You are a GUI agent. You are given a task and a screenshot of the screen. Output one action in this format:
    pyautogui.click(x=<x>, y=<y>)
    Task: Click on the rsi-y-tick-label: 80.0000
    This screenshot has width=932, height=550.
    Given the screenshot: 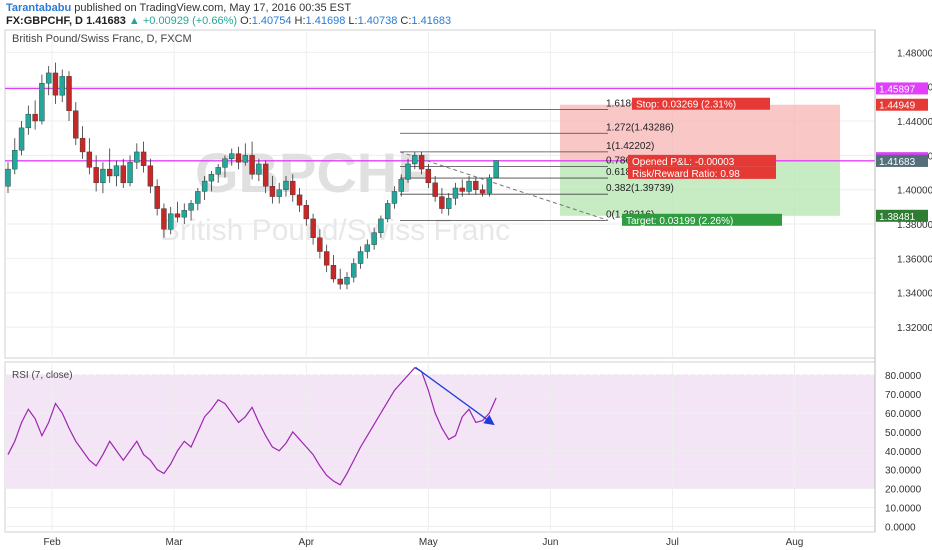 What is the action you would take?
    pyautogui.click(x=903, y=376)
    